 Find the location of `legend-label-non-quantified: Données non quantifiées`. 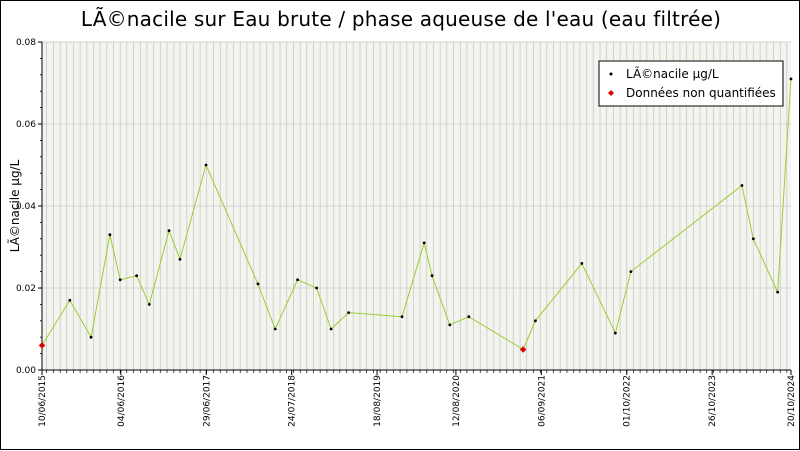

legend-label-non-quantified: Données non quantifiées is located at coordinates (701, 93).